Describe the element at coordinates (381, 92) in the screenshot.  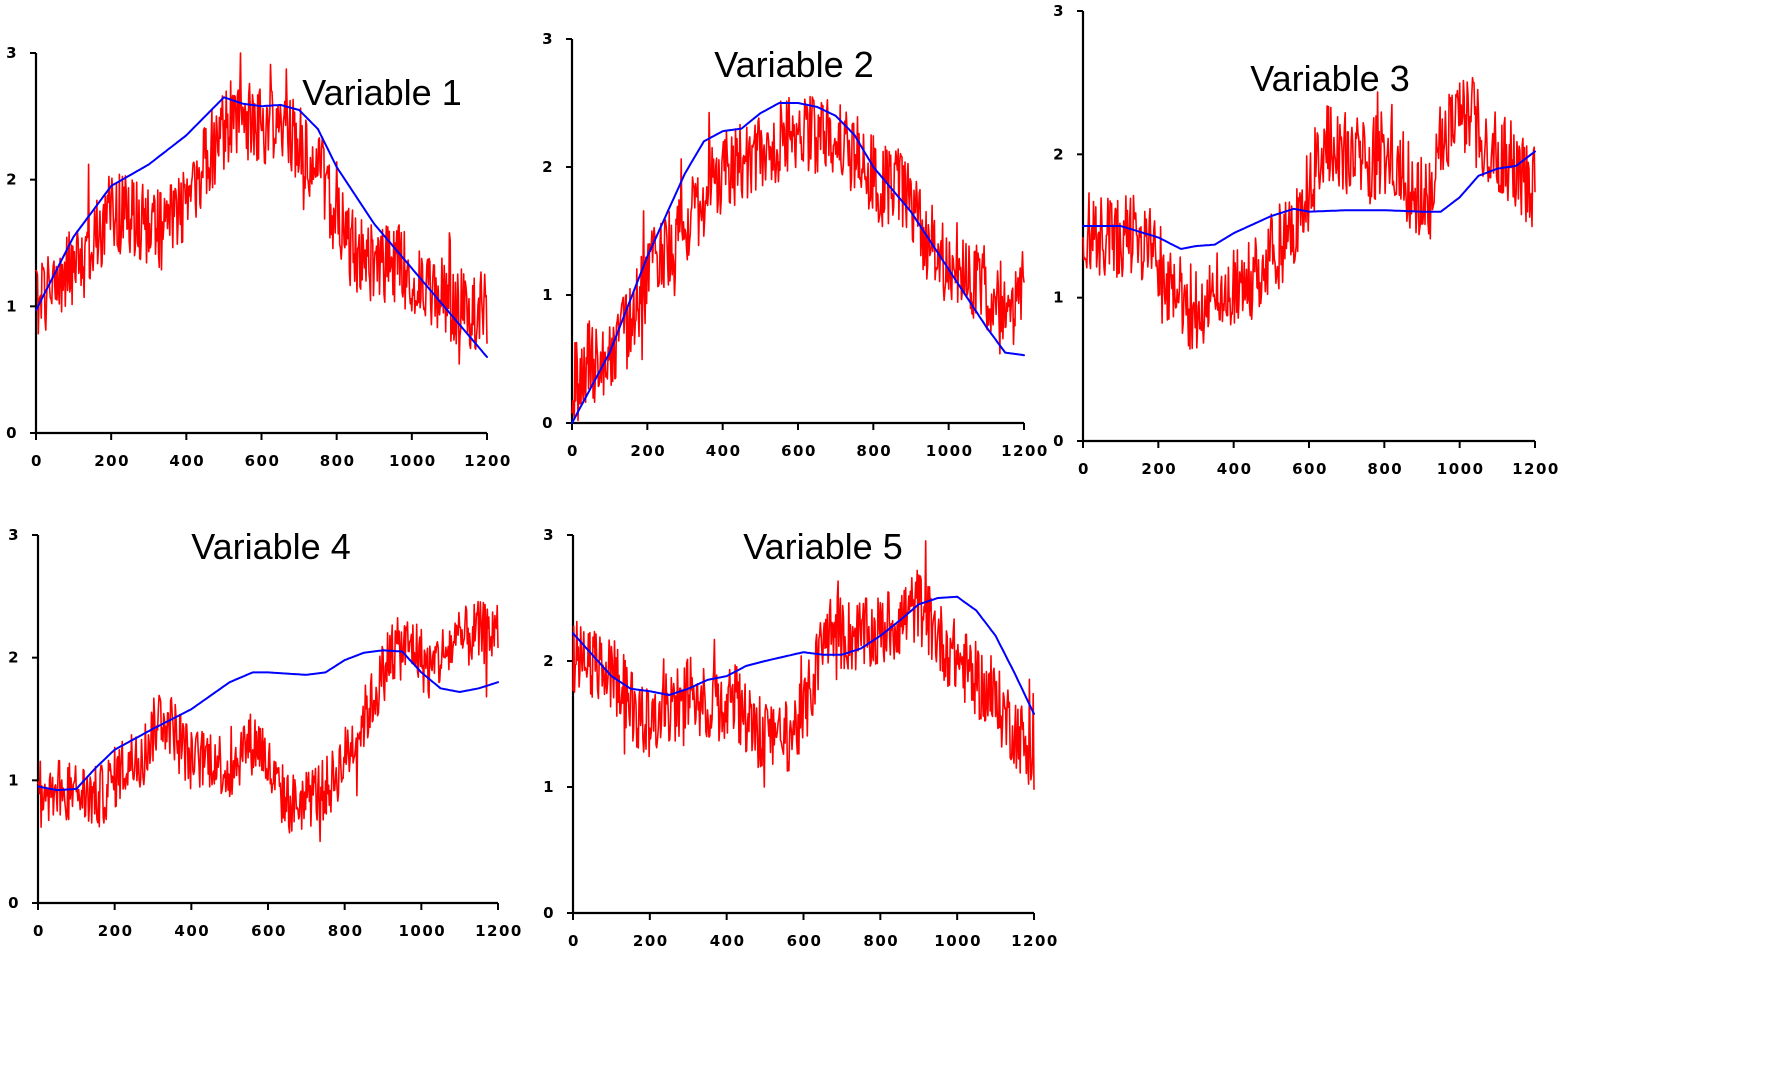
I see `chart-title: Variable 1` at that location.